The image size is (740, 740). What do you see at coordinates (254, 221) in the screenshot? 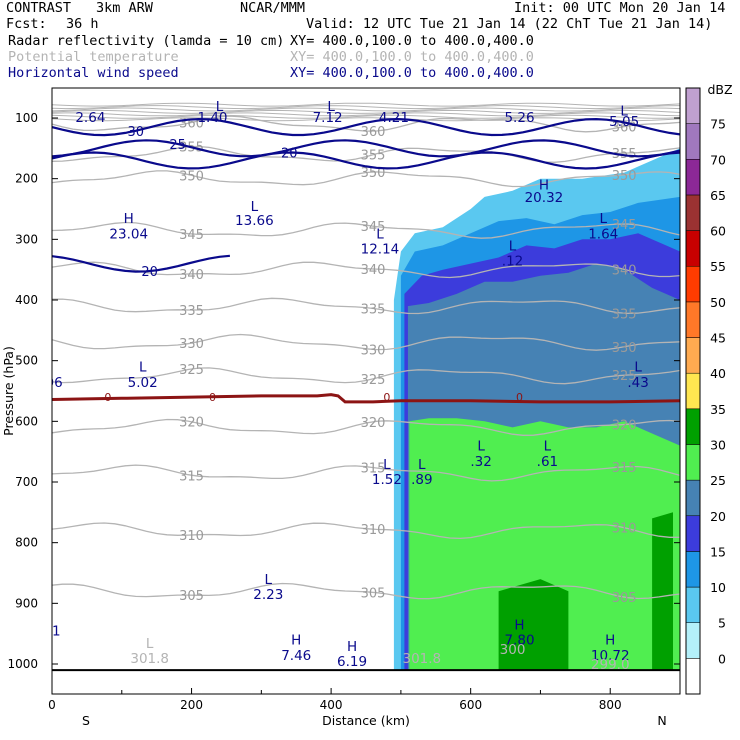
I see `annotation-label: 13.66` at bounding box center [254, 221].